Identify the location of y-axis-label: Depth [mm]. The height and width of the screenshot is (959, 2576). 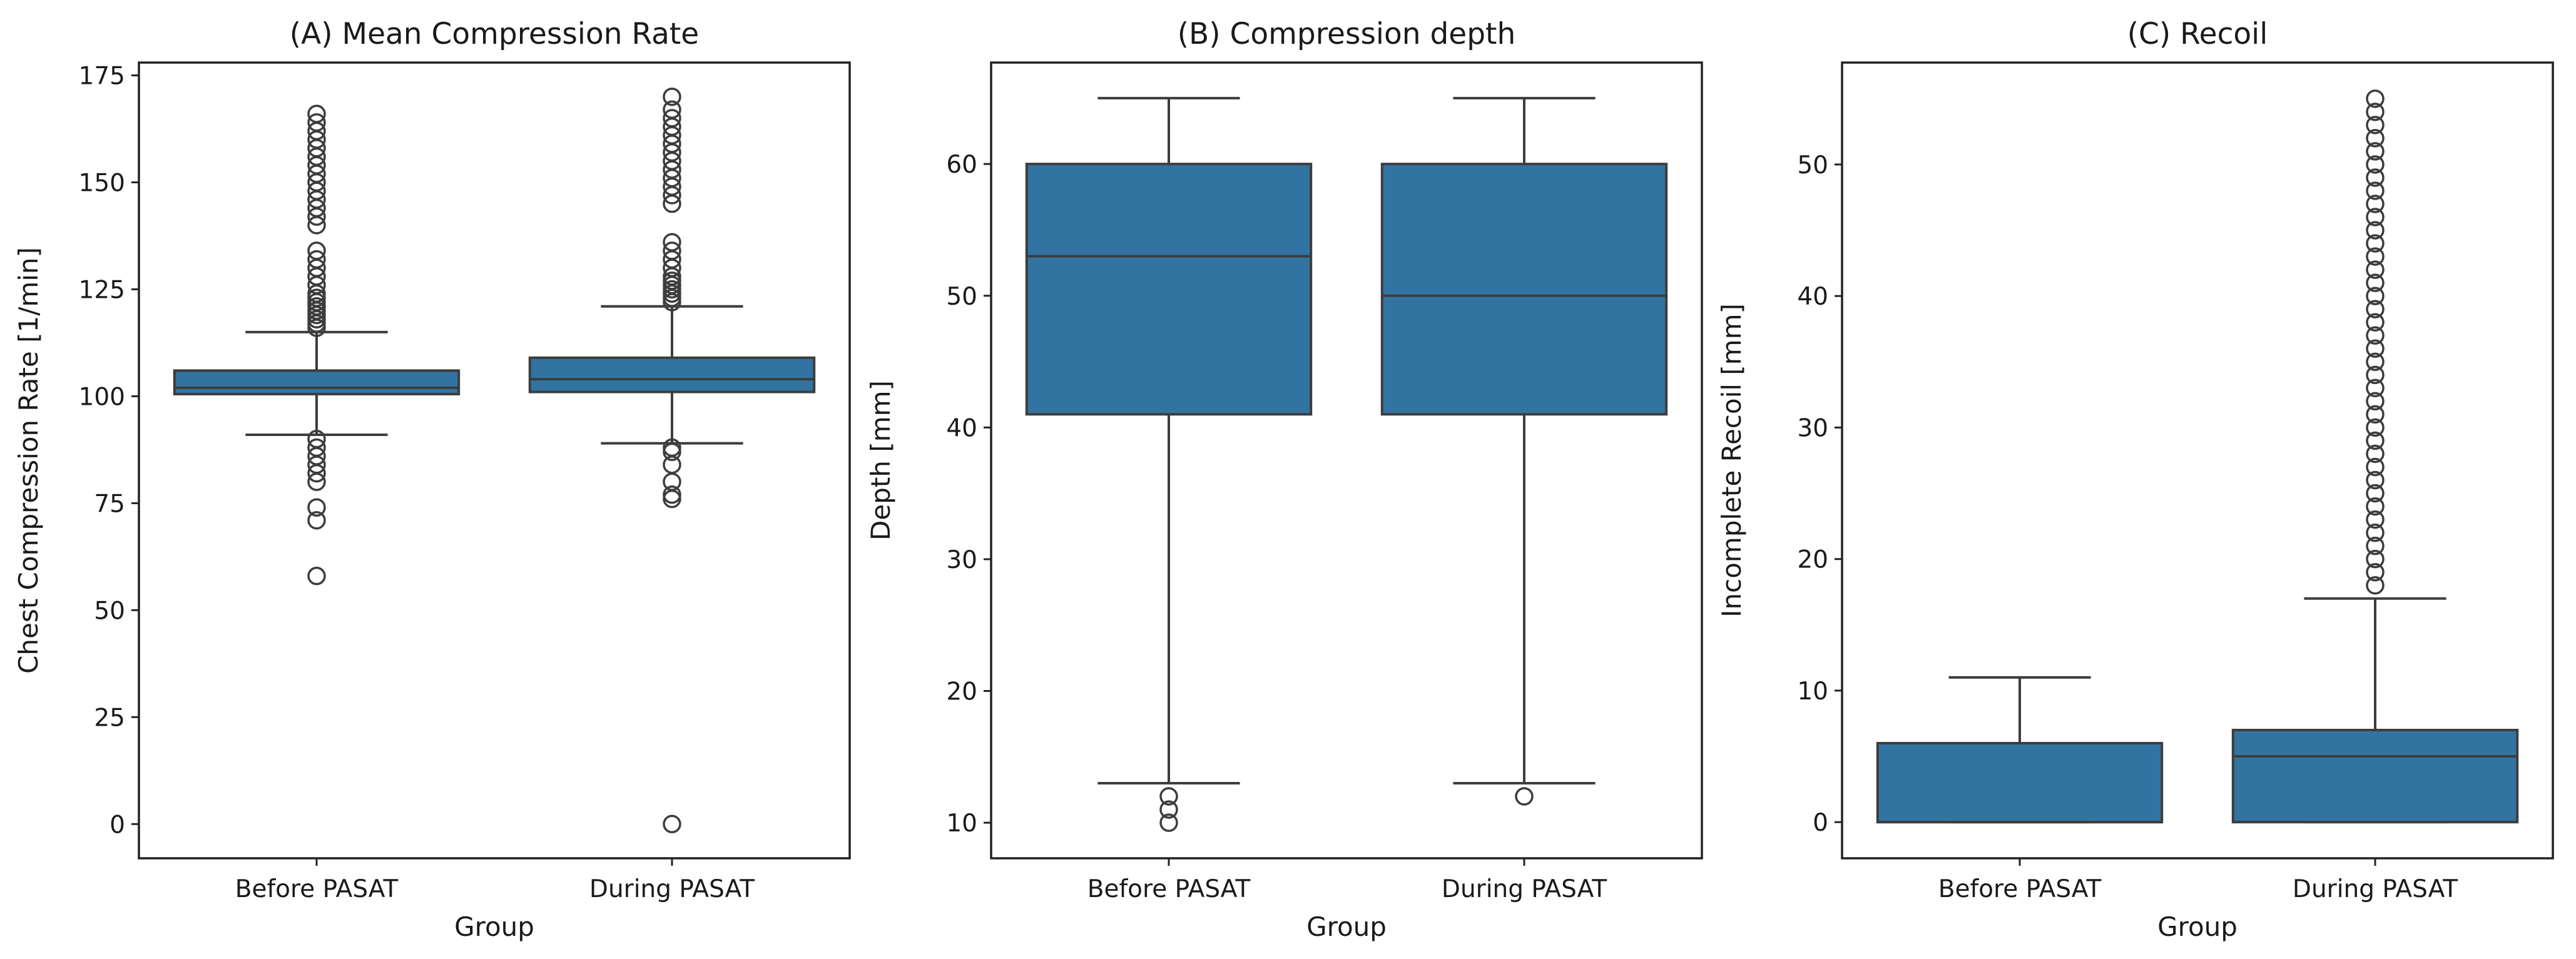
(881, 460).